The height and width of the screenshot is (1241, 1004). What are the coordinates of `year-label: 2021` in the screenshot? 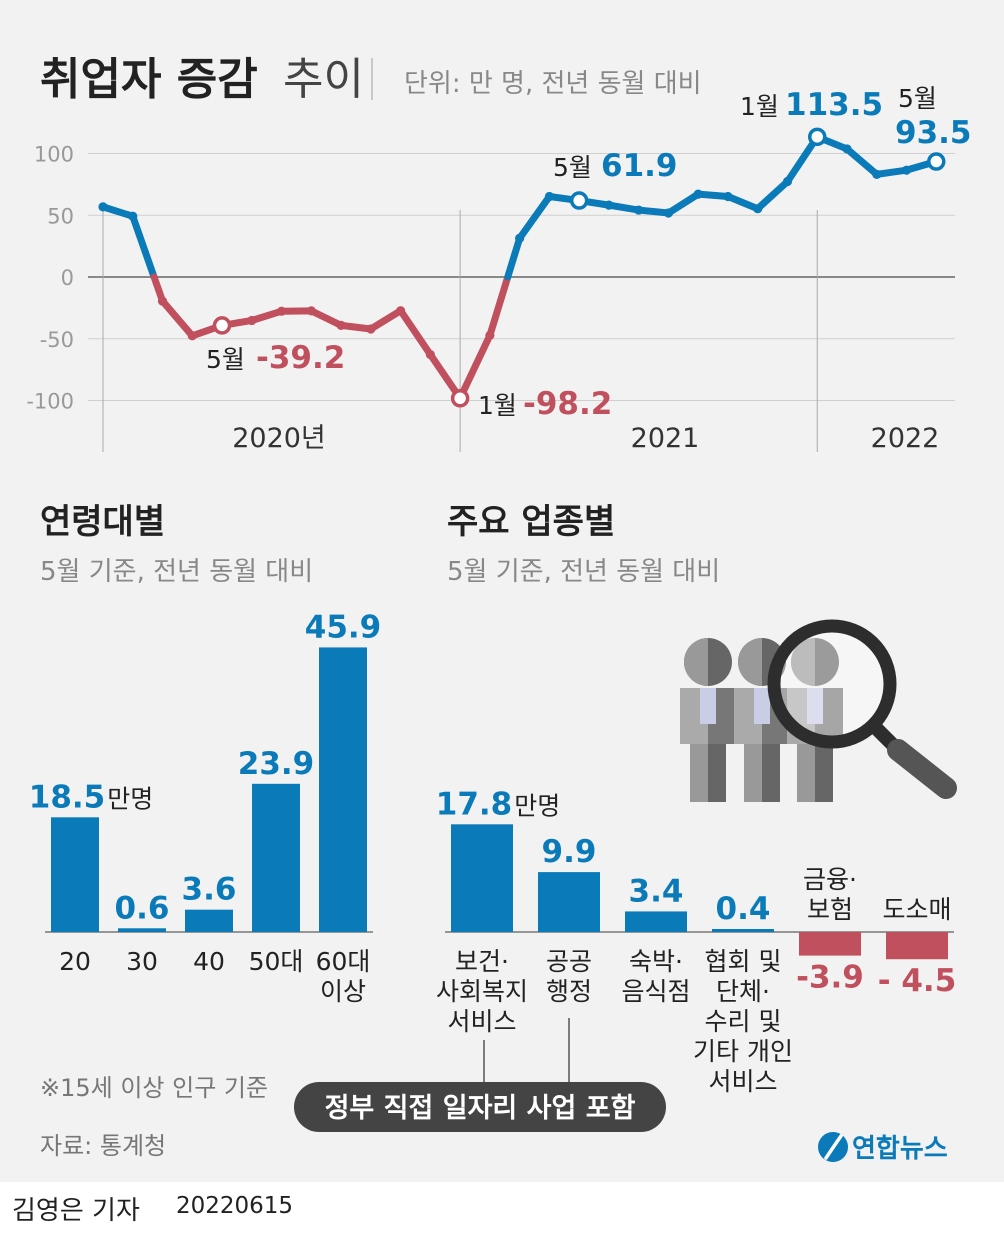 It's located at (665, 438).